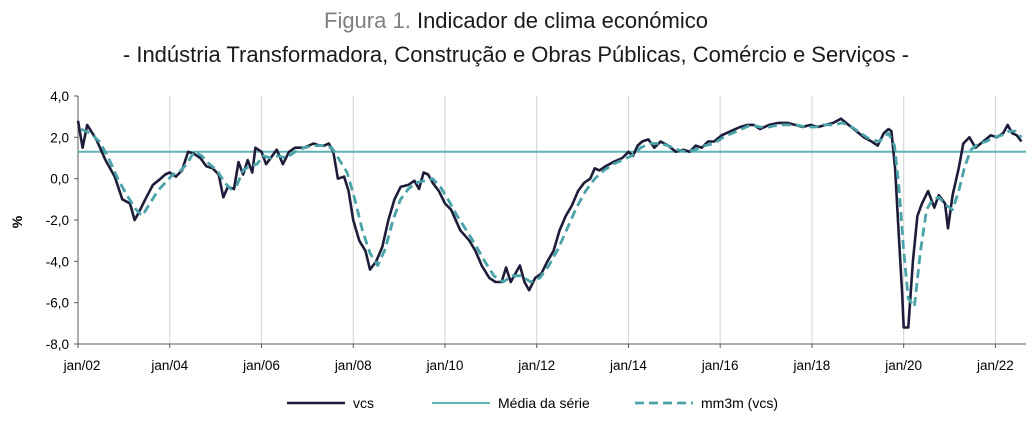 The width and height of the screenshot is (1032, 428). Describe the element at coordinates (57, 220) in the screenshot. I see `y-tick-label: -2,0` at that location.